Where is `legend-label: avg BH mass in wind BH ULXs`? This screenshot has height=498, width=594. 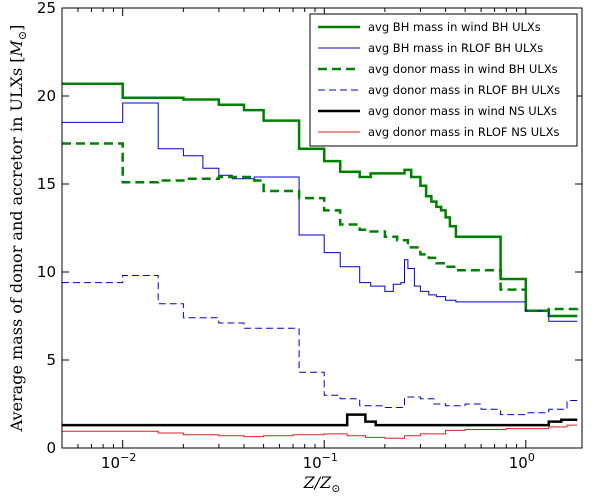
legend-label: avg BH mass in wind BH ULXs is located at coordinates (454, 27).